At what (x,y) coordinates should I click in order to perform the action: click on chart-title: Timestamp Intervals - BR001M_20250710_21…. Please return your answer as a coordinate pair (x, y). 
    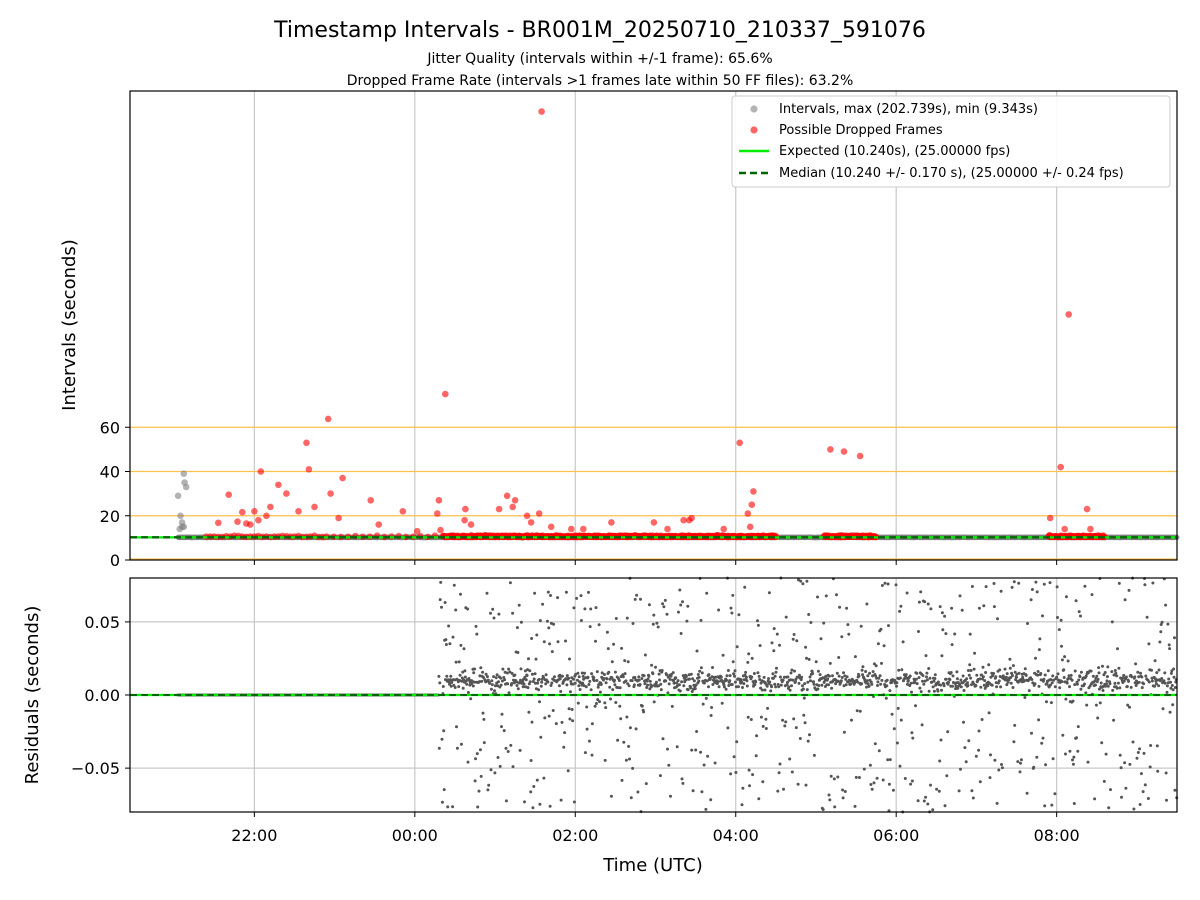
    Looking at the image, I should click on (599, 30).